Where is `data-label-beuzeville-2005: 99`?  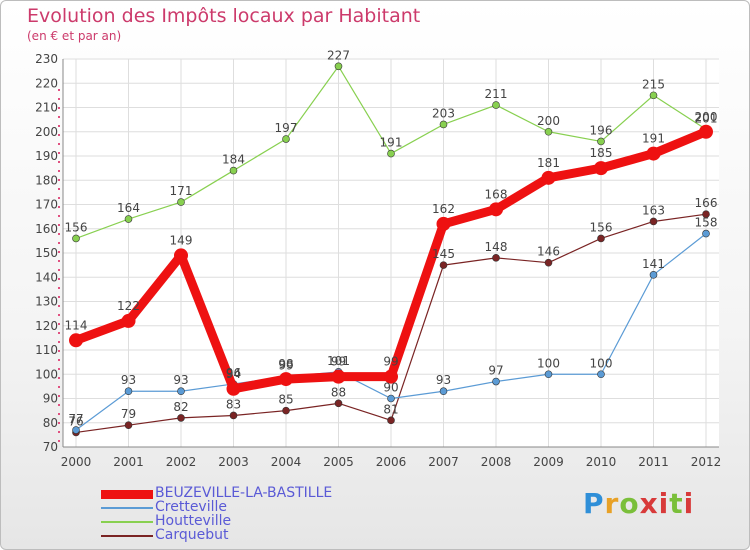 data-label-beuzeville-2005: 99 is located at coordinates (338, 362).